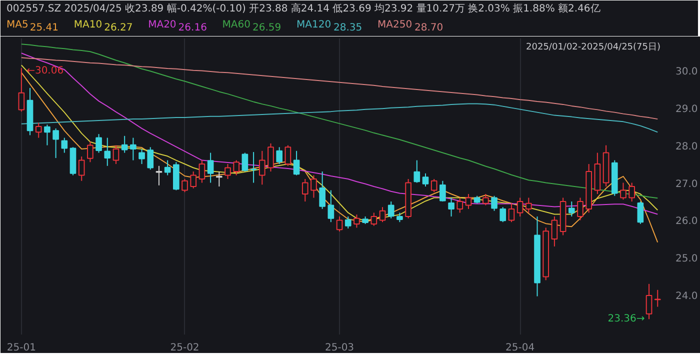 The image size is (700, 354). What do you see at coordinates (626, 319) in the screenshot?
I see `annotation: 23.36→` at bounding box center [626, 319].